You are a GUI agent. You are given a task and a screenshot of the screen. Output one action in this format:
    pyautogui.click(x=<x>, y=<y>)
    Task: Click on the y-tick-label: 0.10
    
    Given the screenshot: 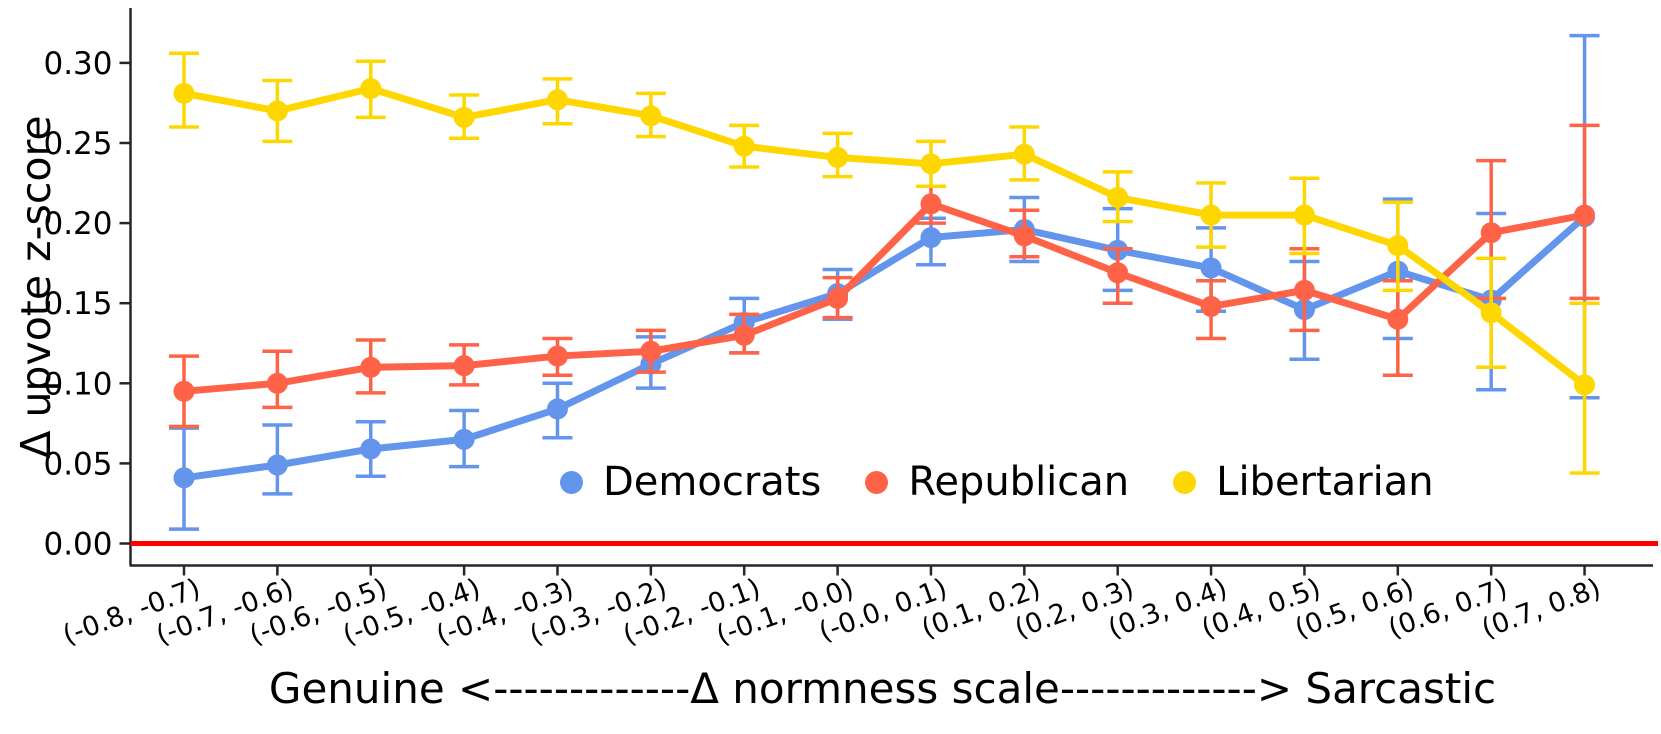 What is the action you would take?
    pyautogui.click(x=77, y=384)
    